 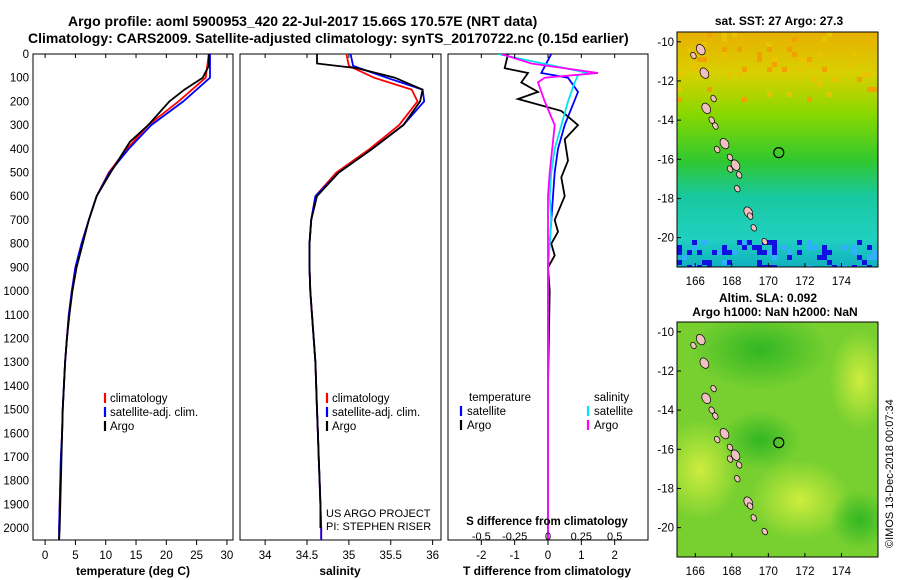 What do you see at coordinates (150, 413) in the screenshot?
I see `temperature-legend: climatology satellite-adj. clim. Argo` at bounding box center [150, 413].